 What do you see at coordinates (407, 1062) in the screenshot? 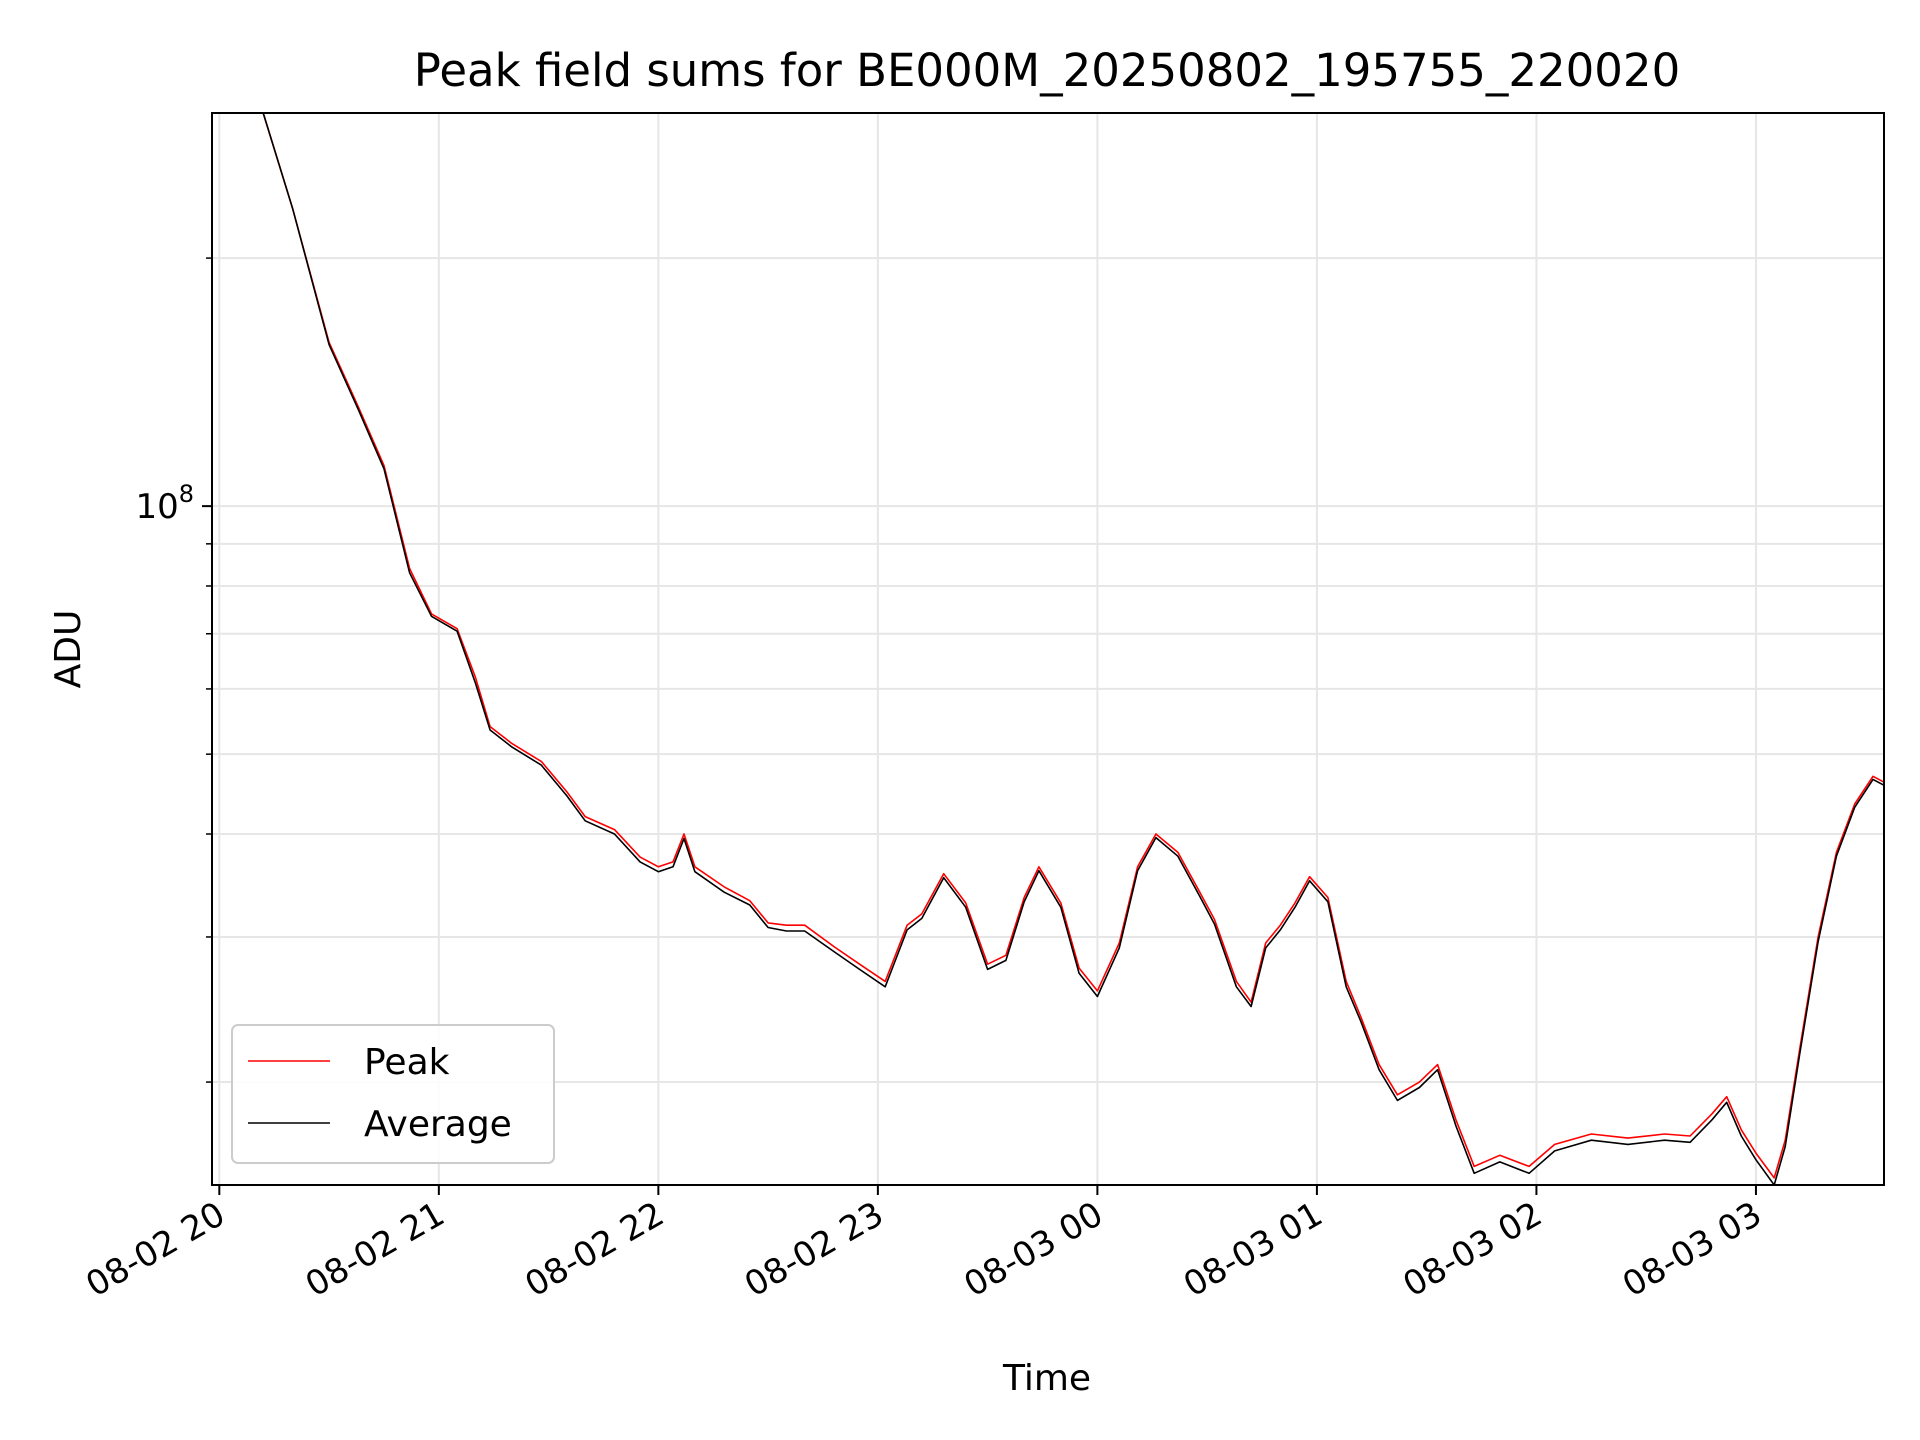
I see `legend-label-peak: Peak` at bounding box center [407, 1062].